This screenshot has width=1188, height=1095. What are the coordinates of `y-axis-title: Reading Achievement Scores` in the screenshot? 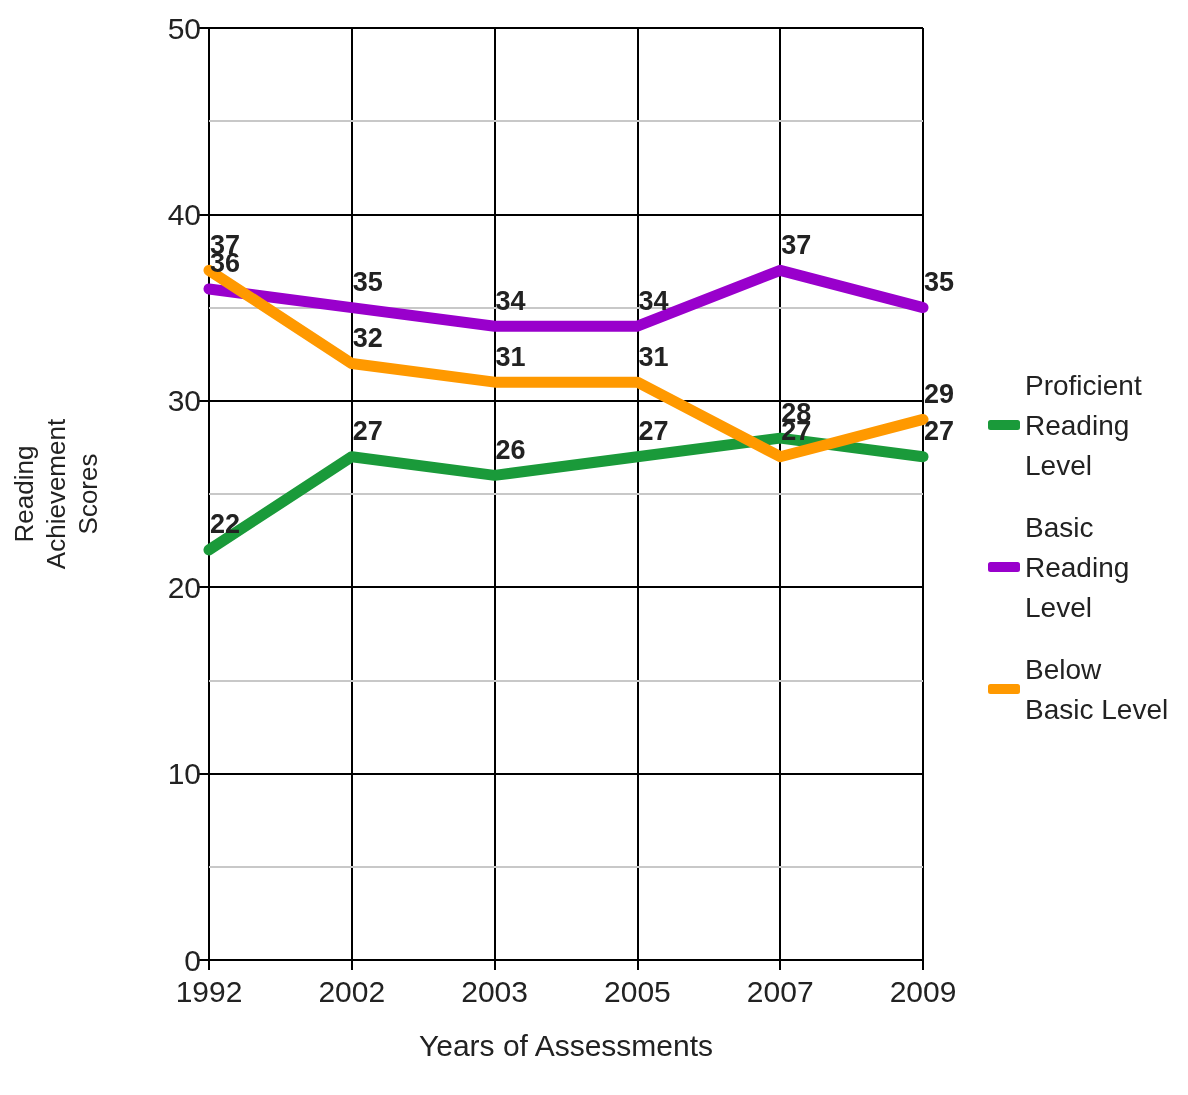 It's located at (56, 494).